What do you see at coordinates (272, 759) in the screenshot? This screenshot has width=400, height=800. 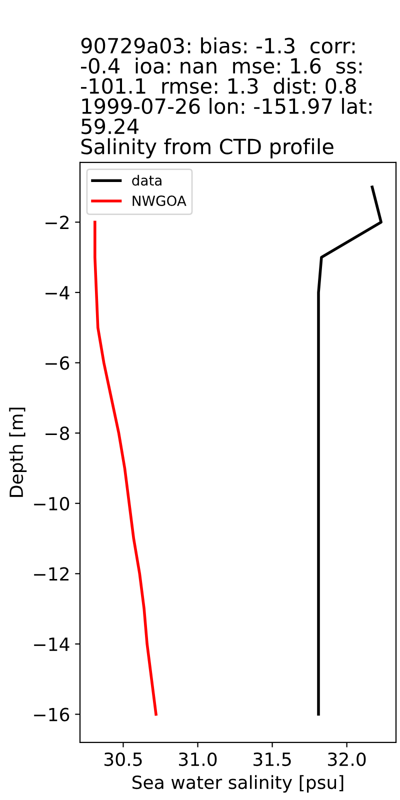 I see `x-tick-label: 31.5` at bounding box center [272, 759].